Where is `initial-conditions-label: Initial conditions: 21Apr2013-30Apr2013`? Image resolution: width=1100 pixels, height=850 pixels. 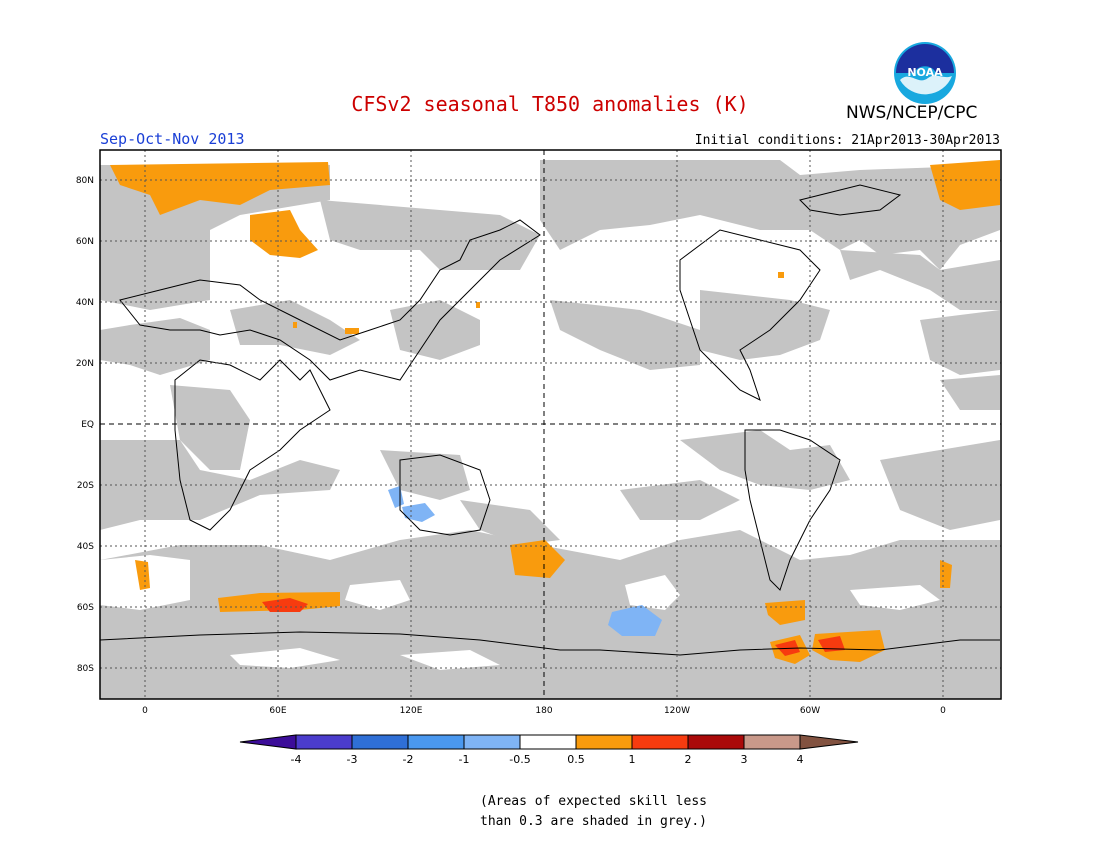 initial-conditions-label: Initial conditions: 21Apr2013-30Apr2013 is located at coordinates (847, 140).